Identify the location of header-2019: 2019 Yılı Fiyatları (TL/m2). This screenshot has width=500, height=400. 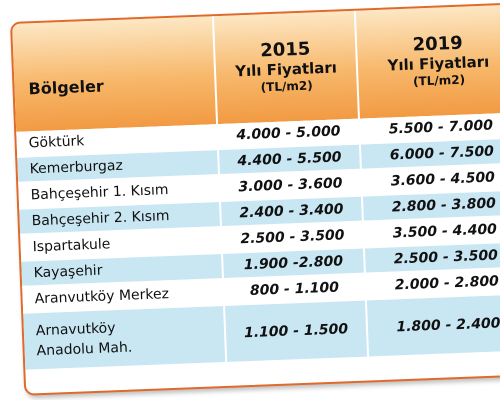
(427, 61).